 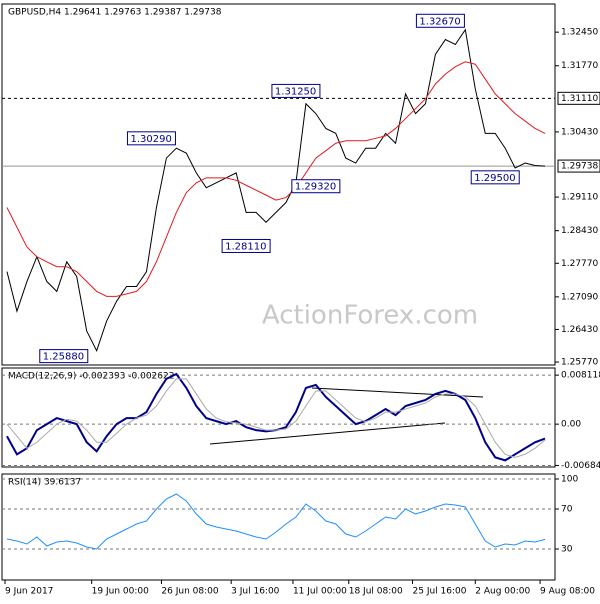 What do you see at coordinates (579, 66) in the screenshot?
I see `y-tick-label: 1.31770` at bounding box center [579, 66].